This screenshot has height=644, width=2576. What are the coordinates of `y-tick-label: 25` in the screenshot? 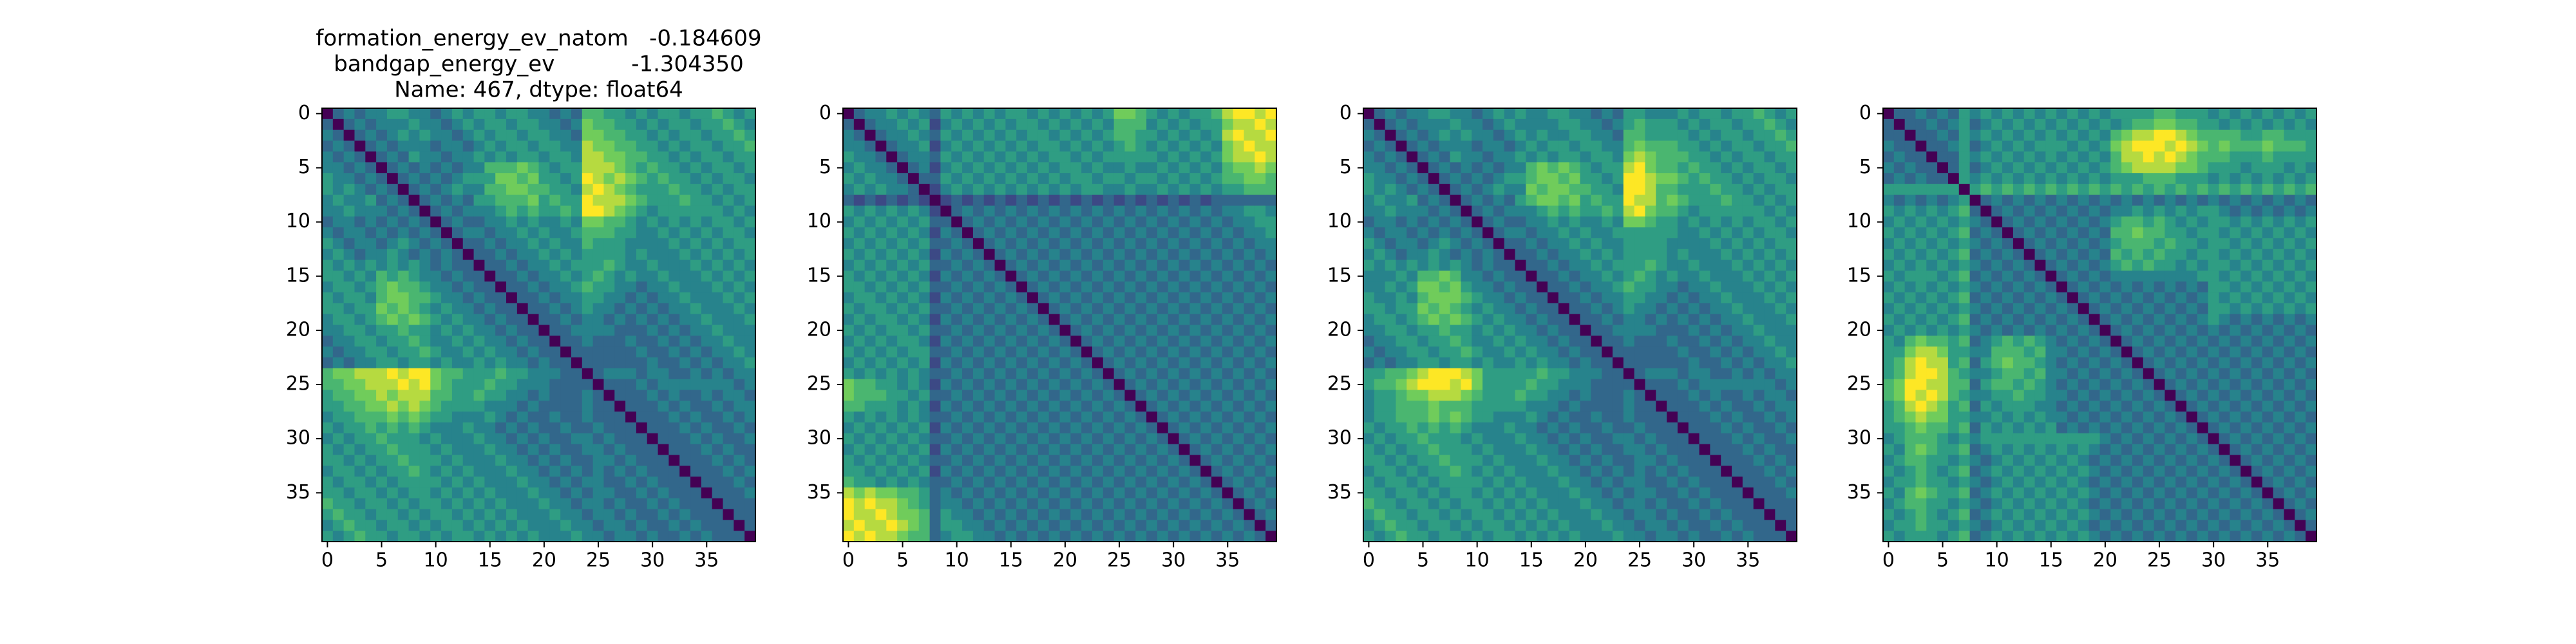 It's located at (819, 384).